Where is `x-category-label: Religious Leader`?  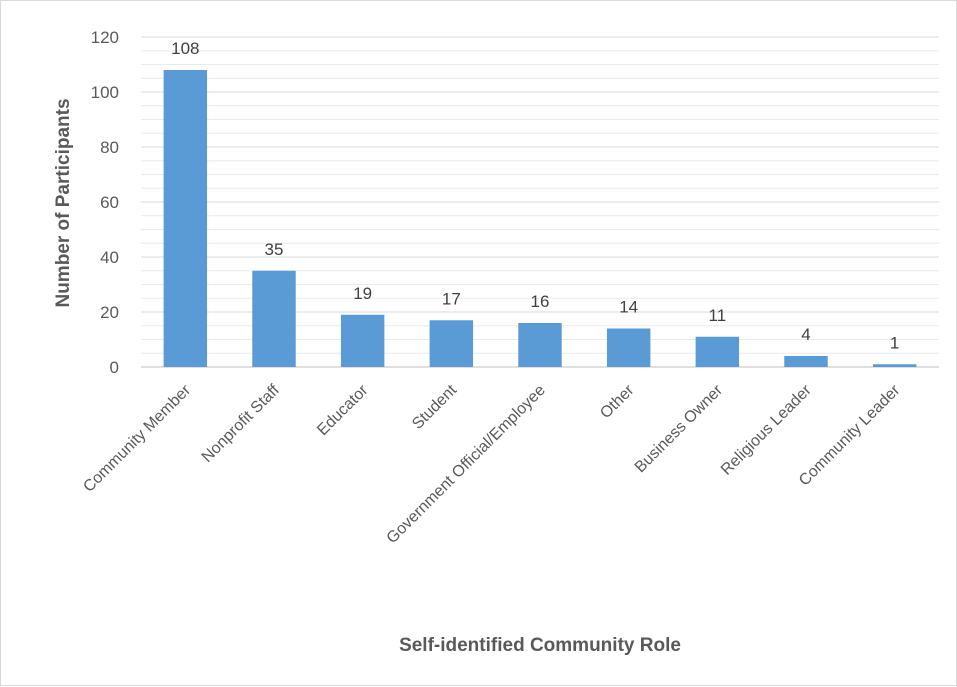 x-category-label: Religious Leader is located at coordinates (766, 429).